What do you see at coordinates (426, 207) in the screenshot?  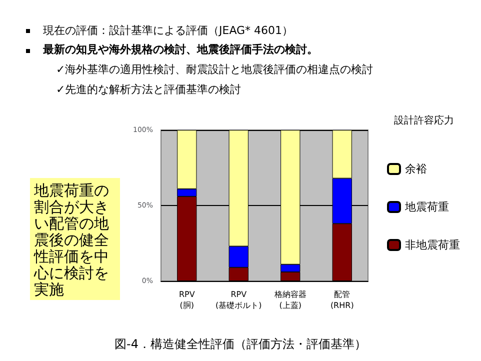 I see `legend-label: 地震荷重` at bounding box center [426, 207].